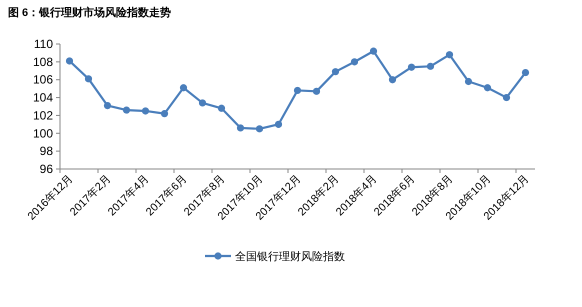 This screenshot has width=582, height=307. What do you see at coordinates (43, 79) in the screenshot?
I see `y-tick-label: 106` at bounding box center [43, 79].